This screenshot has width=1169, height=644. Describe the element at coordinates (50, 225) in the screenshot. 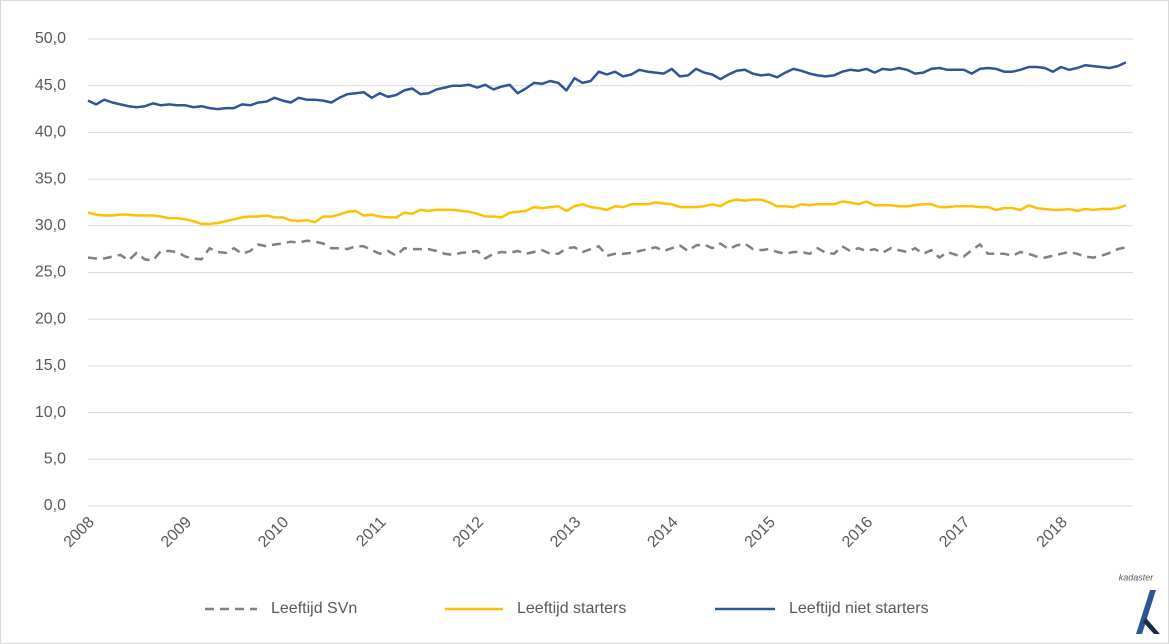

I see `y-tick-label: 30,0` at that location.